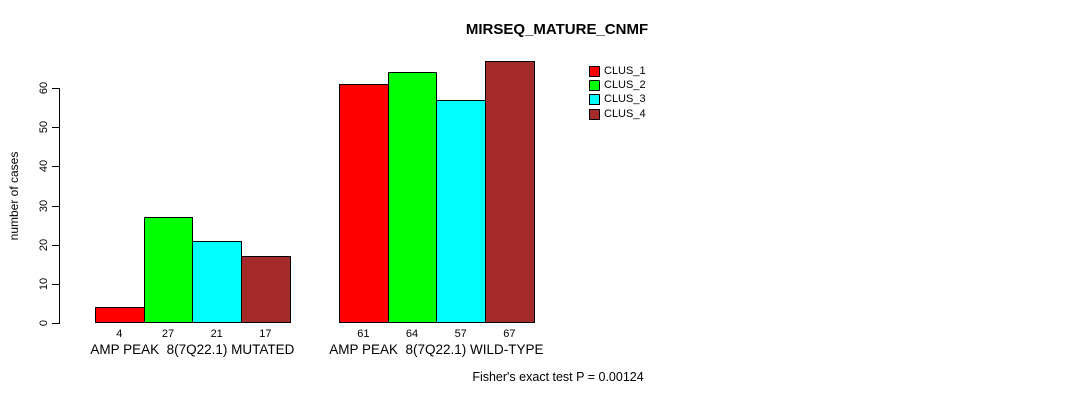 This screenshot has width=1090, height=400. Describe the element at coordinates (266, 289) in the screenshot. I see `bar-clus_4-group1` at that location.